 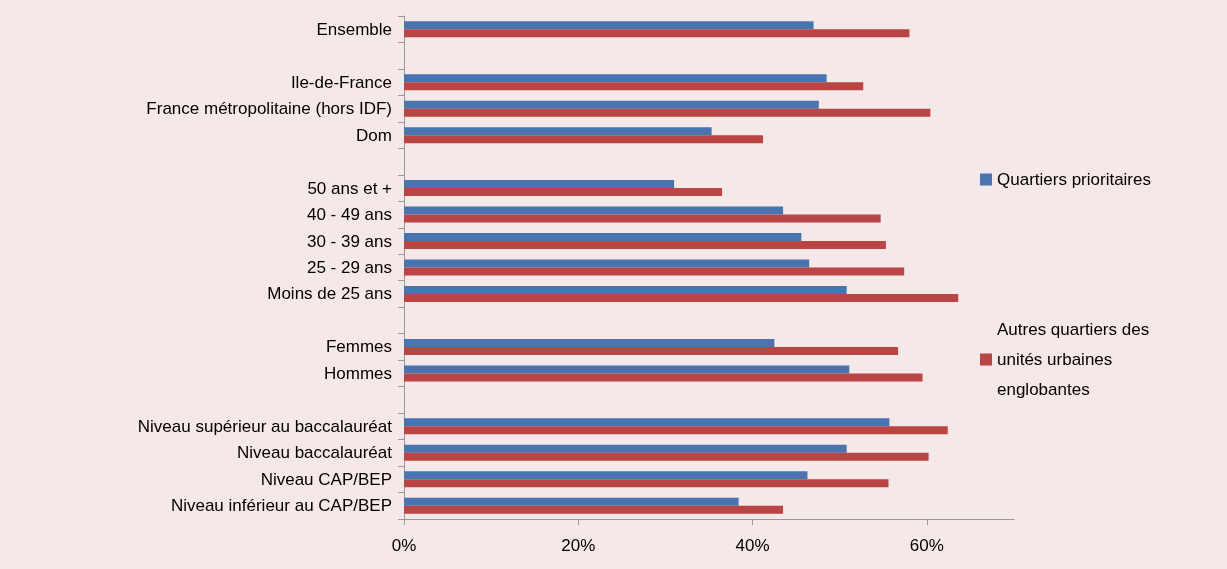 I want to click on legend-label: Quartiers prioritaires, so click(x=1074, y=179).